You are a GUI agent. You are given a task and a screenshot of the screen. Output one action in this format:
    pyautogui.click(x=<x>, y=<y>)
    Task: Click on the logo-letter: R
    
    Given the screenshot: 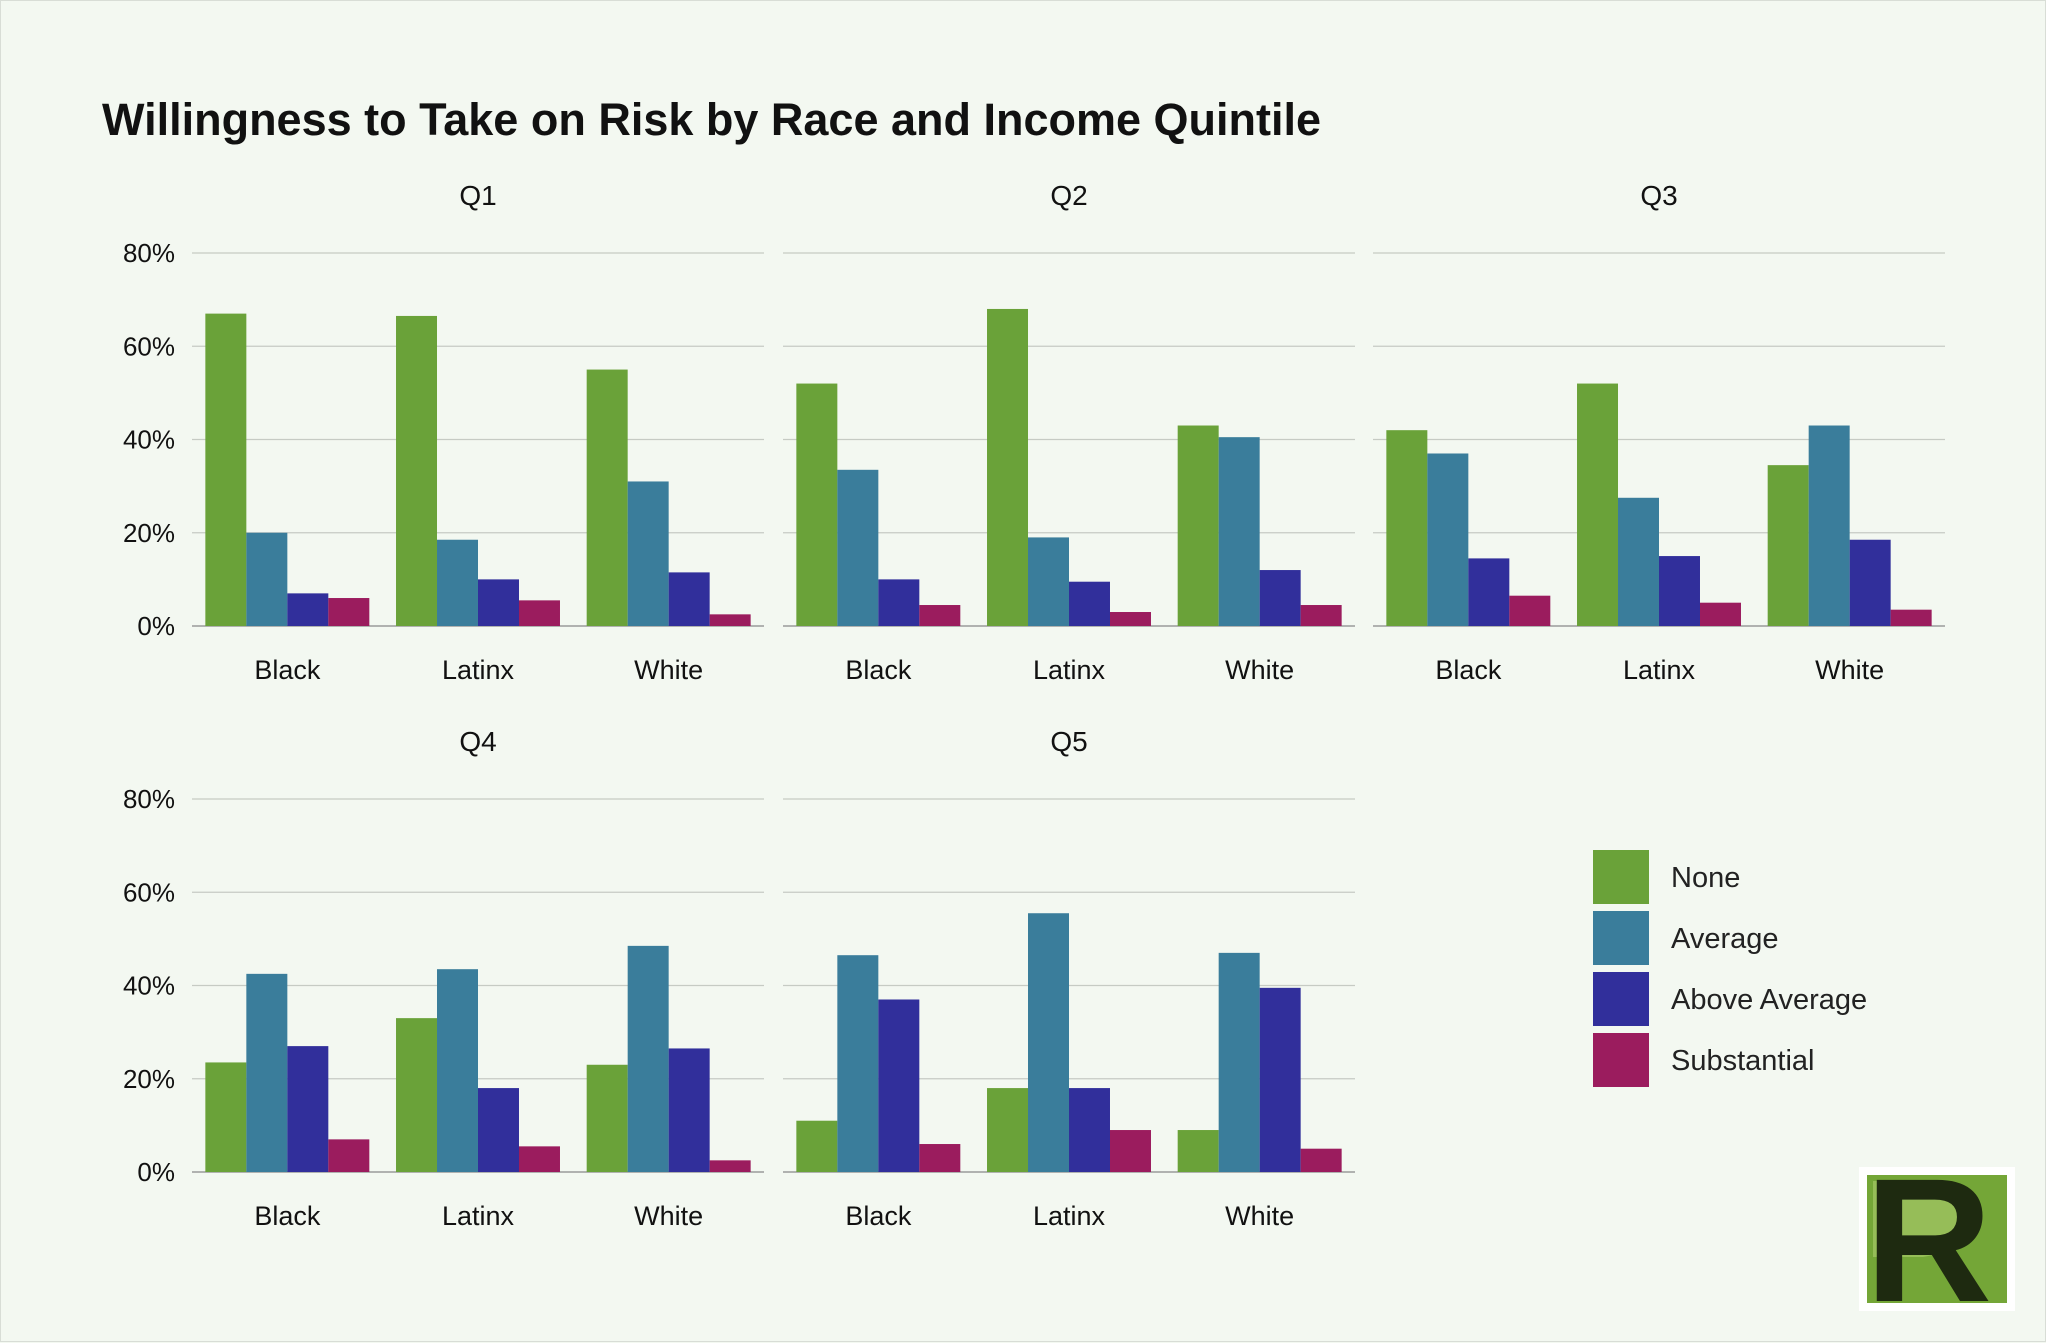 What is the action you would take?
    pyautogui.click(x=1928, y=1241)
    